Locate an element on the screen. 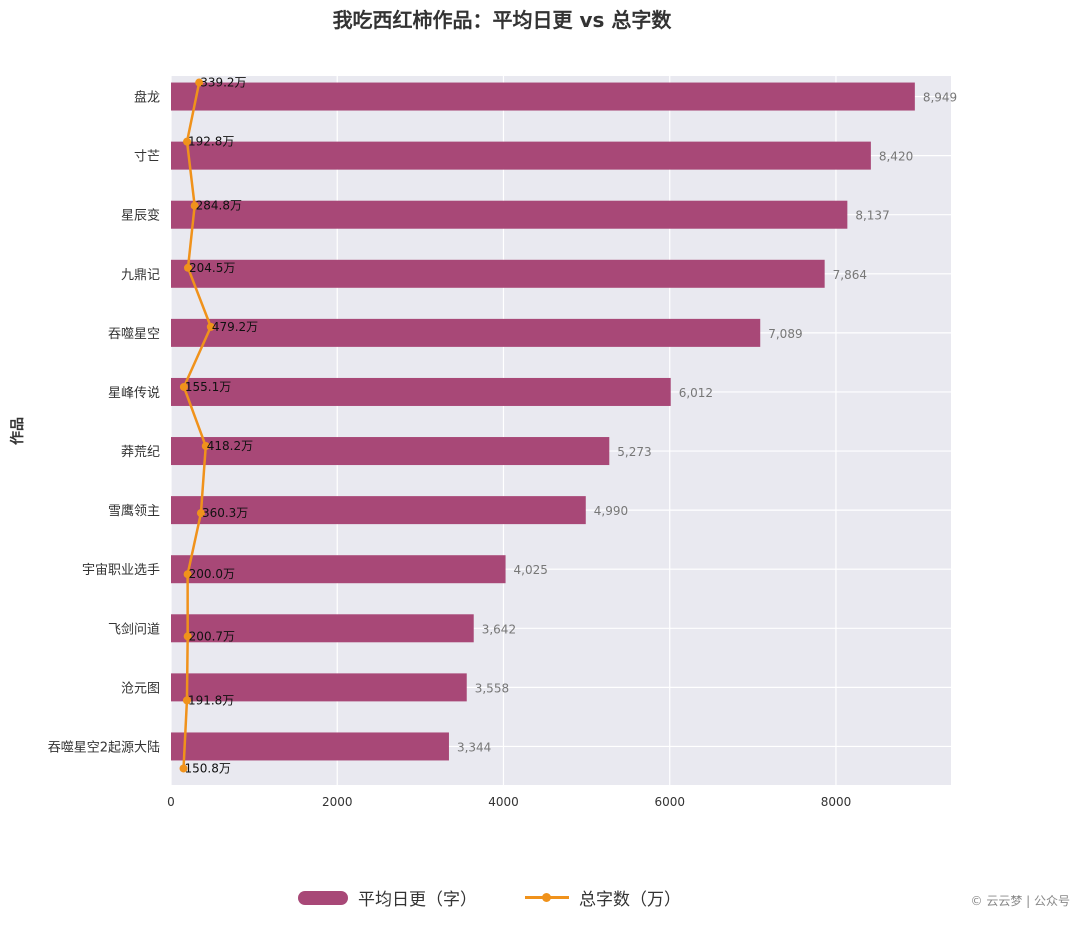 The width and height of the screenshot is (1080, 927). bar-value-label: 3,344 is located at coordinates (474, 747).